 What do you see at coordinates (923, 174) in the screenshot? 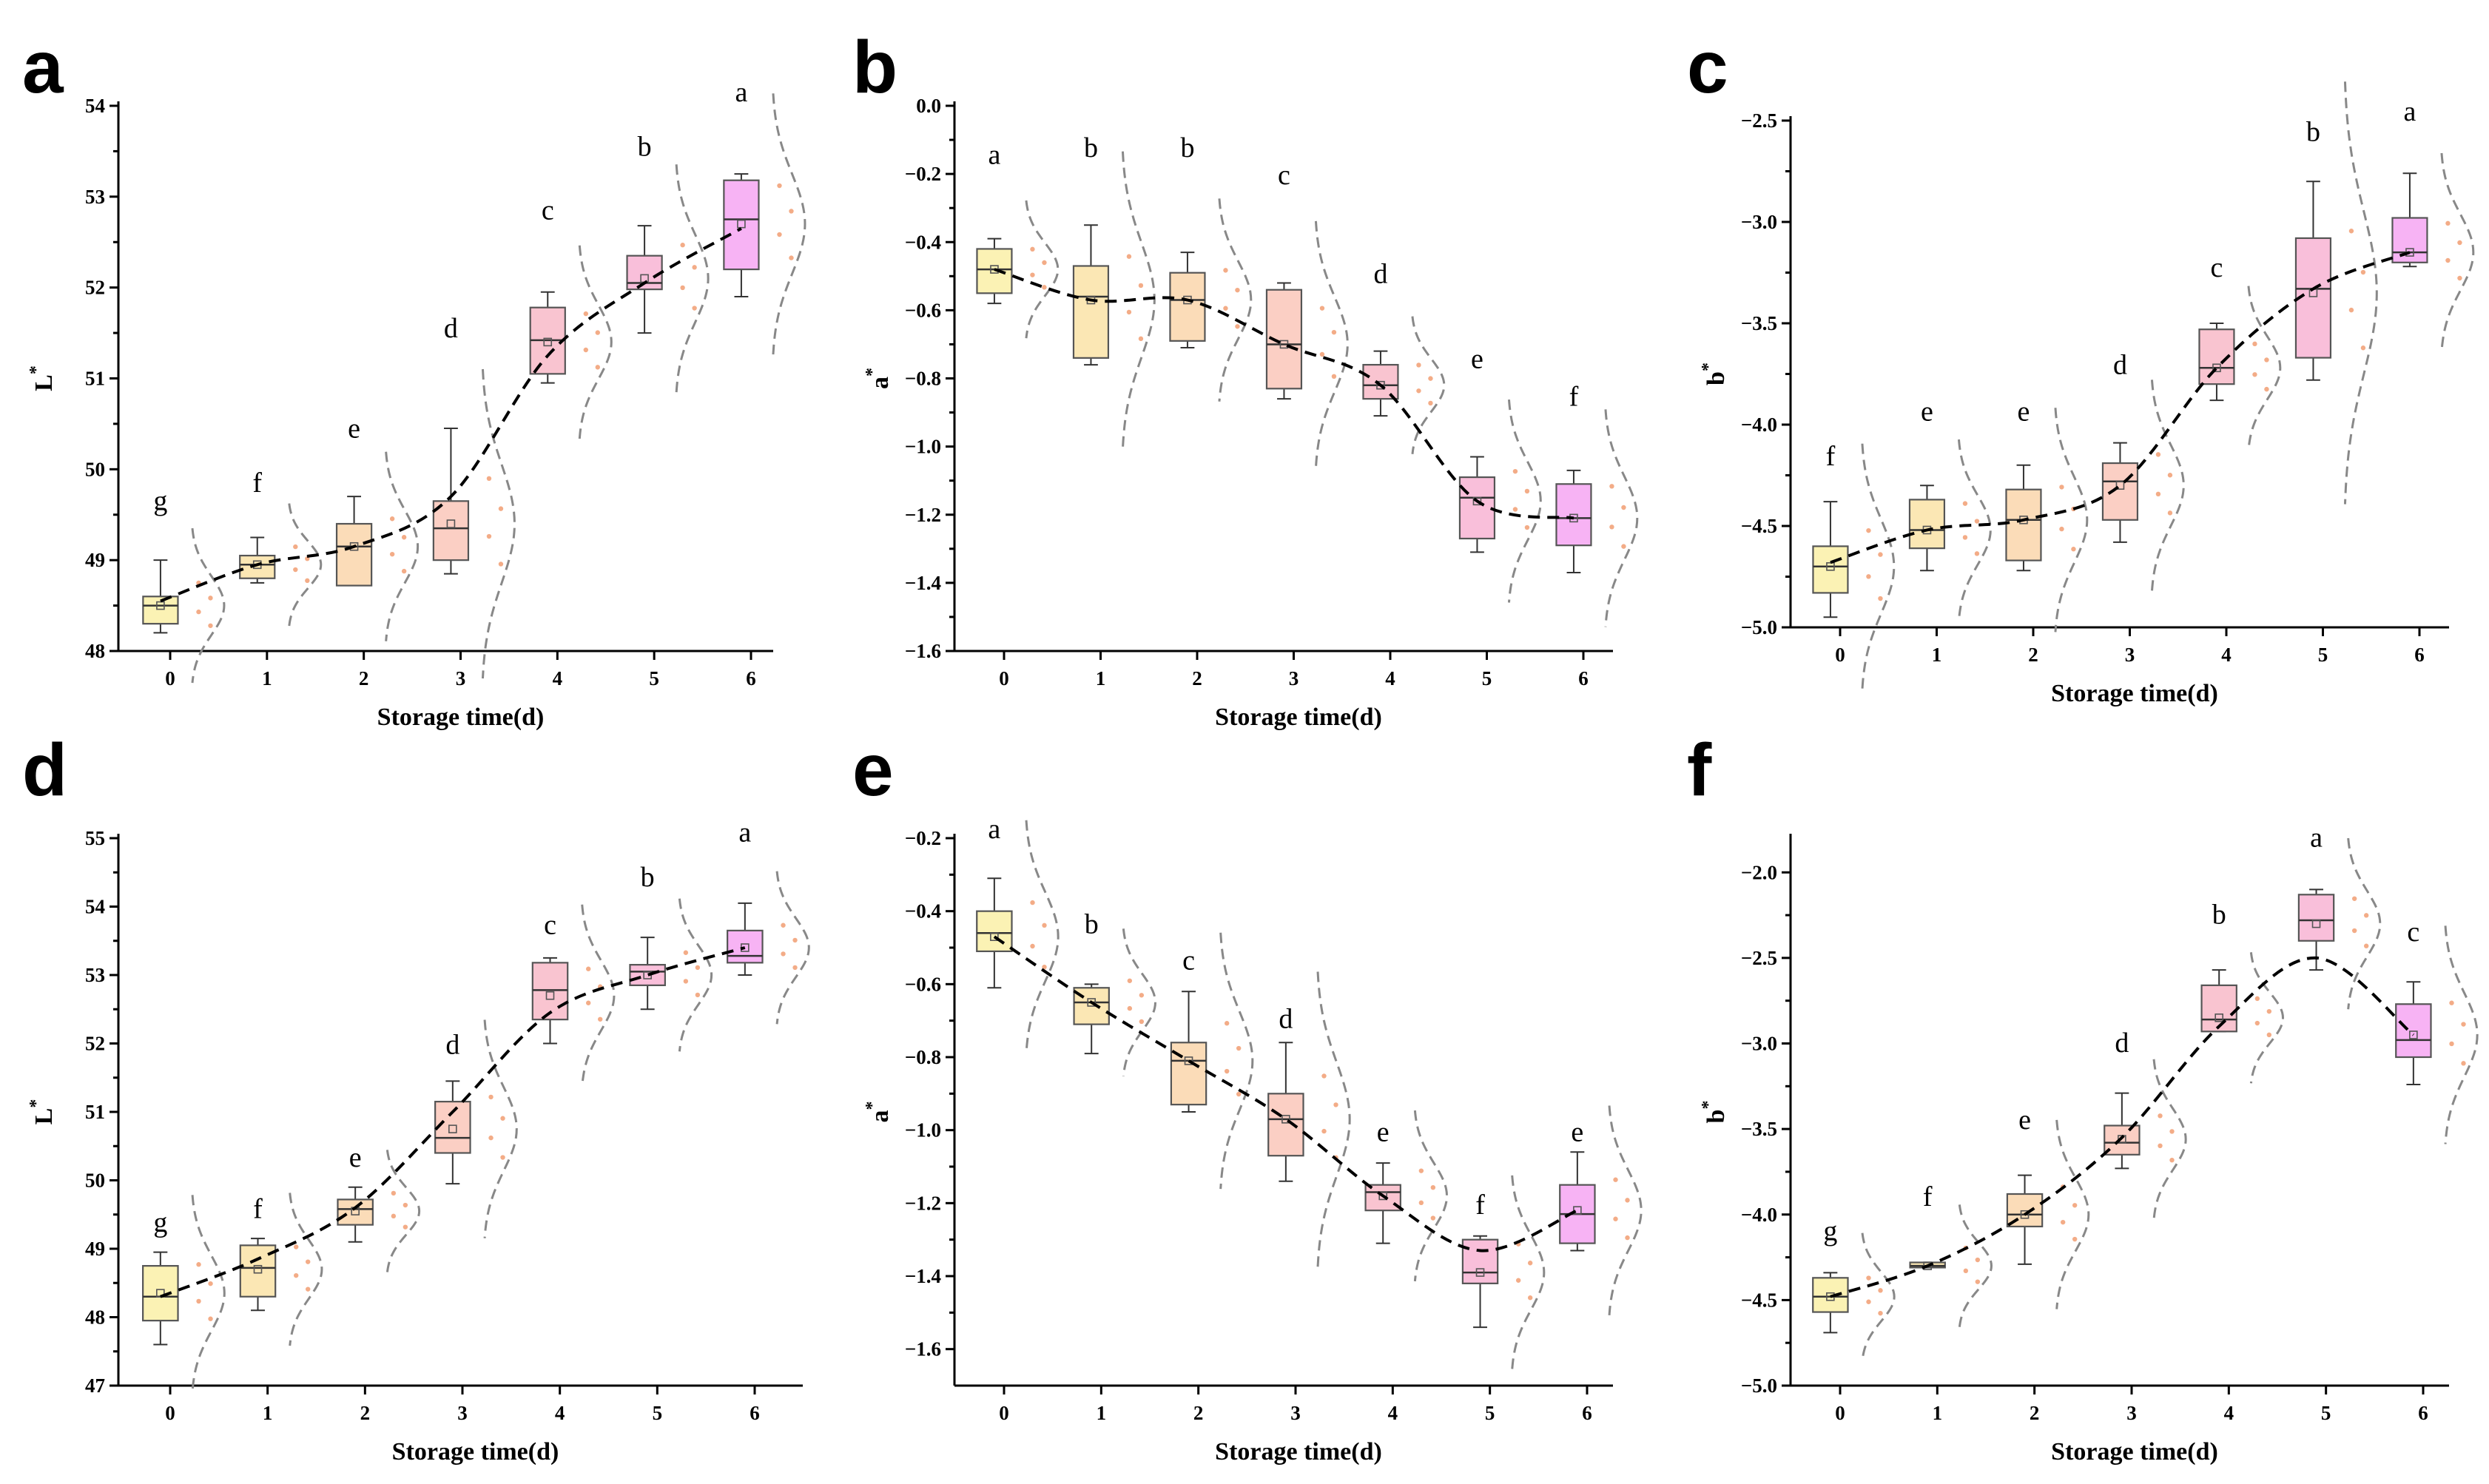
I see `y-tick-label: −0.2` at bounding box center [923, 174].